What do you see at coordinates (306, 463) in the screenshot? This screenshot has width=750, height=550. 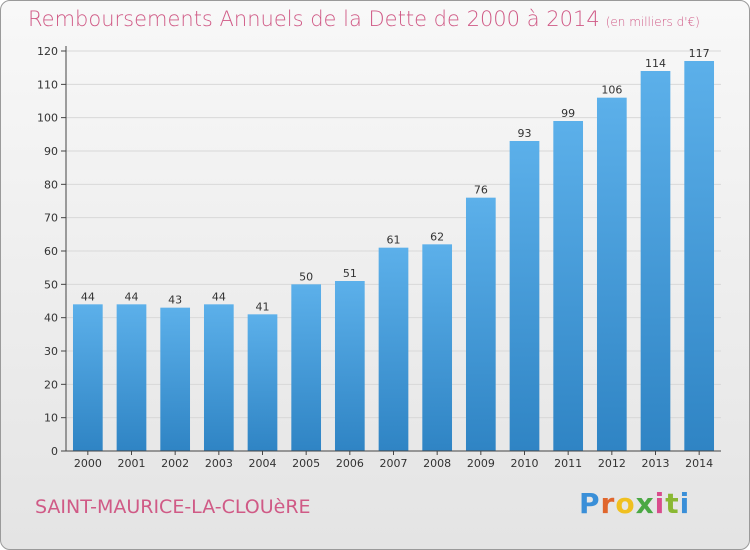 I see `x-tick-label: 2005` at bounding box center [306, 463].